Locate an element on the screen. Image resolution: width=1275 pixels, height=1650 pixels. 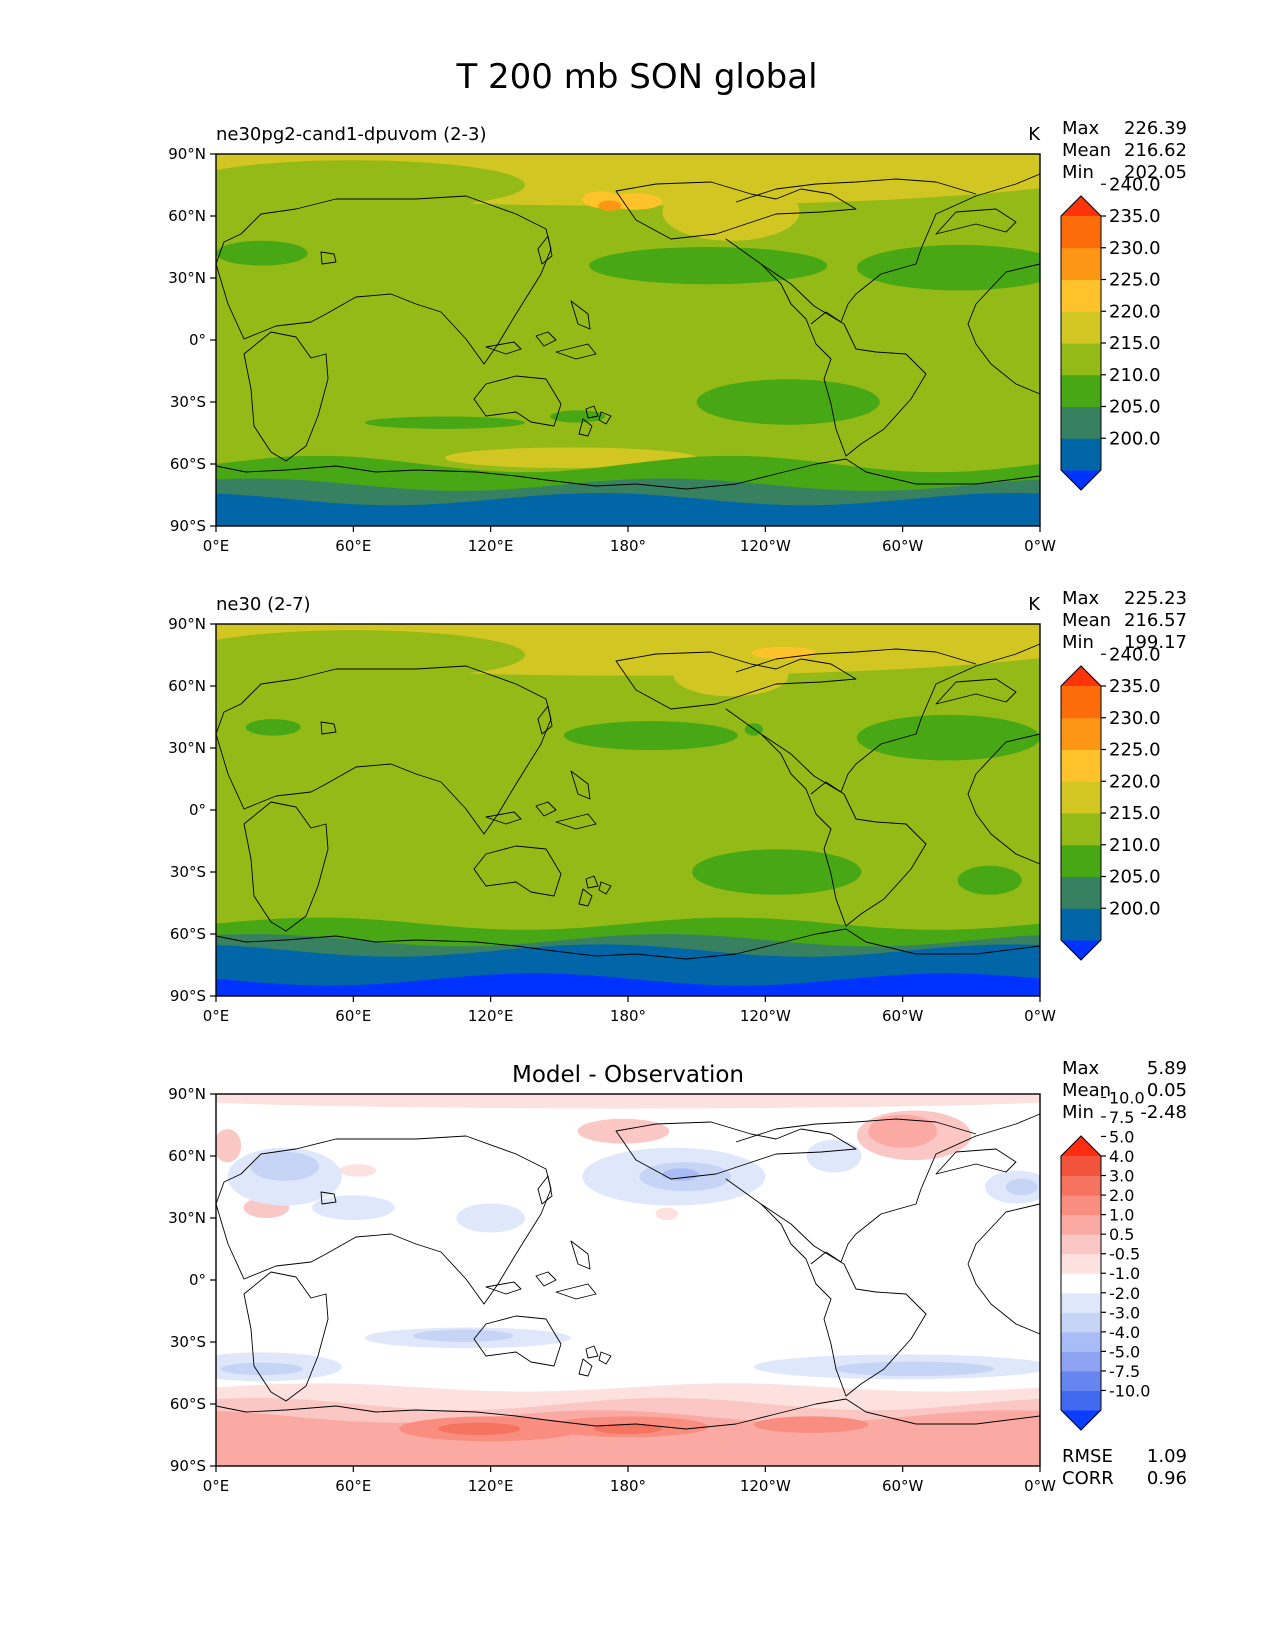
panel-1-colorbar-tick-label-7: 235.0 is located at coordinates (1135, 216).